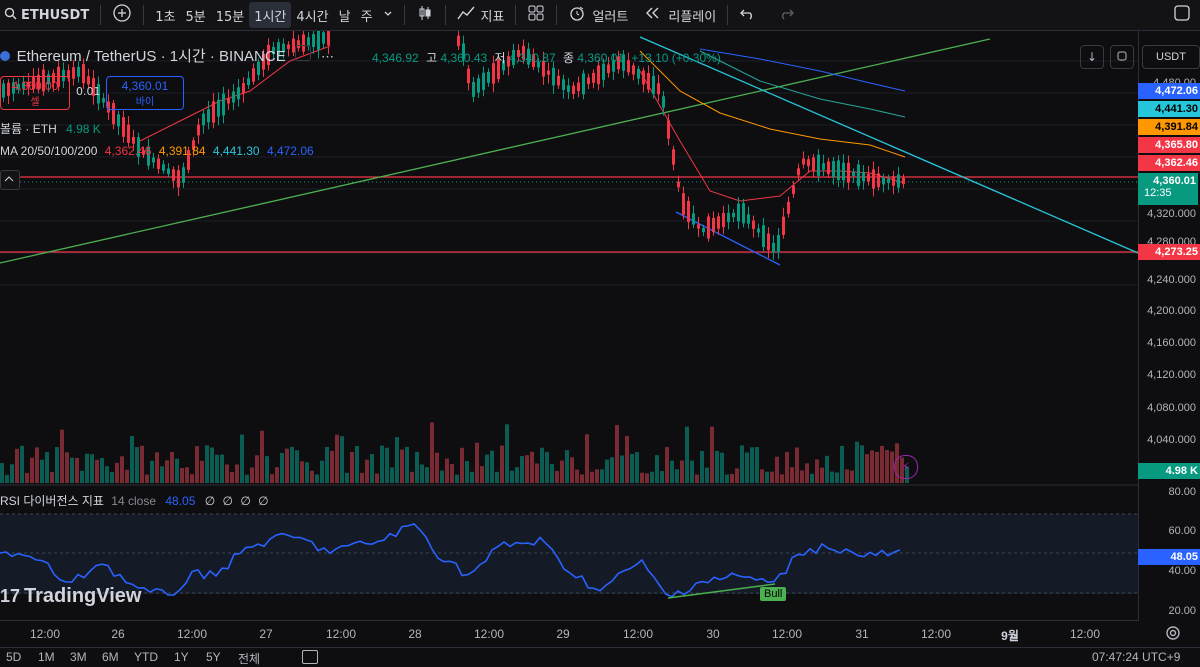 The width and height of the screenshot is (1200, 667). I want to click on interval-5m: 5분, so click(195, 17).